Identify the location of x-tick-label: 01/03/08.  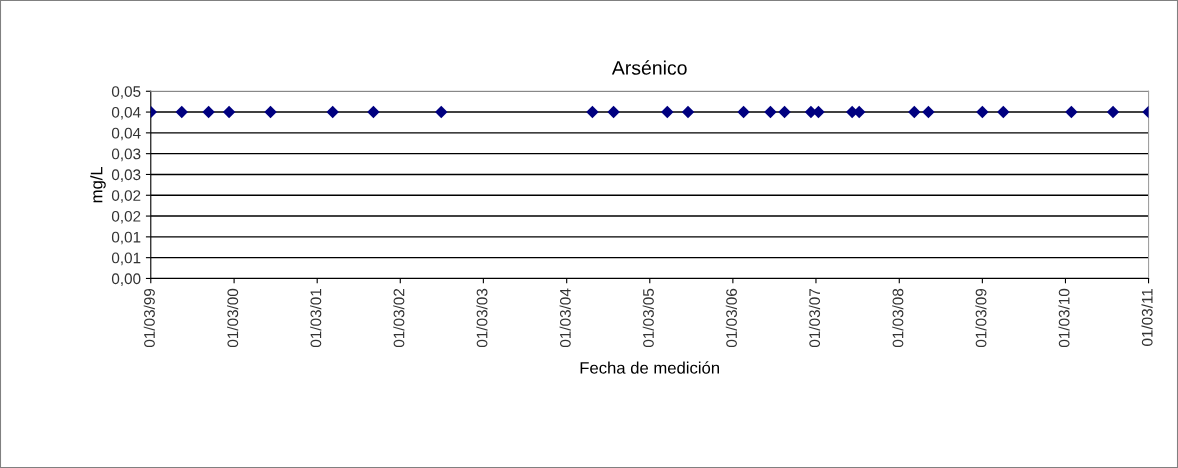
(898, 318).